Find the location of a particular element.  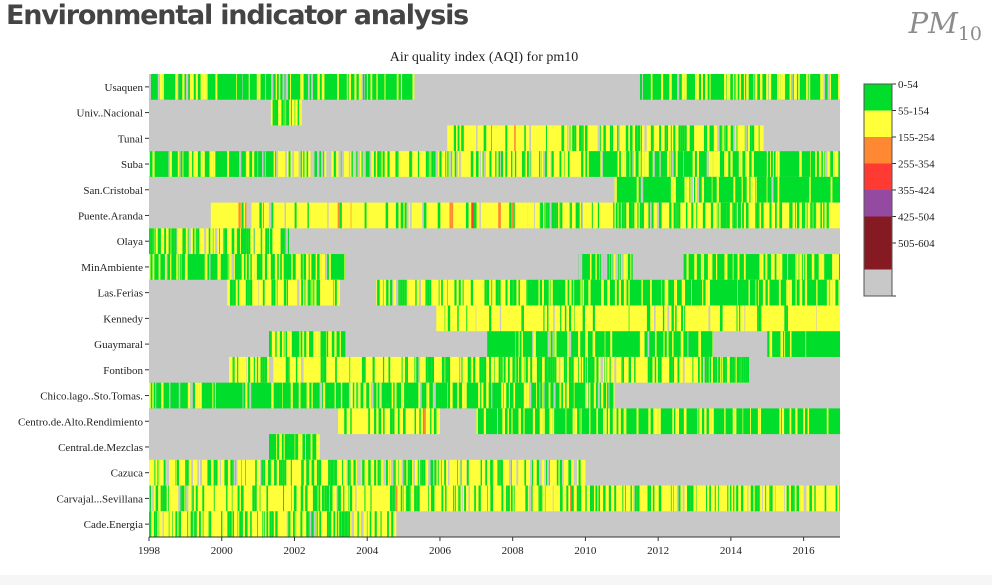

x-tick-label: 2004 is located at coordinates (367, 551).